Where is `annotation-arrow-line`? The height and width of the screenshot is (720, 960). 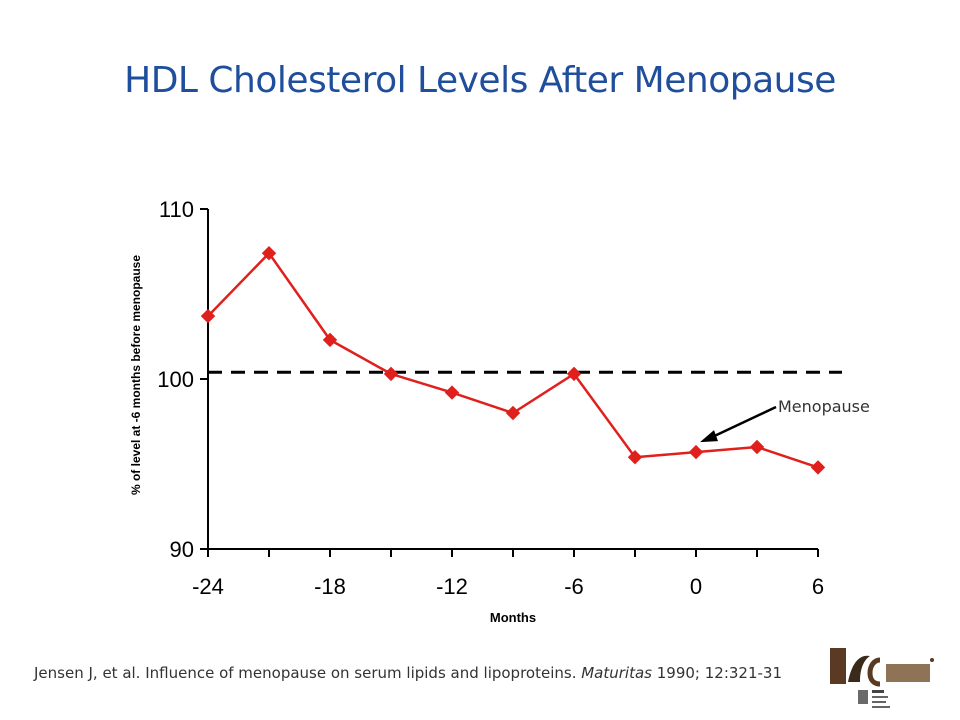 annotation-arrow-line is located at coordinates (744, 422).